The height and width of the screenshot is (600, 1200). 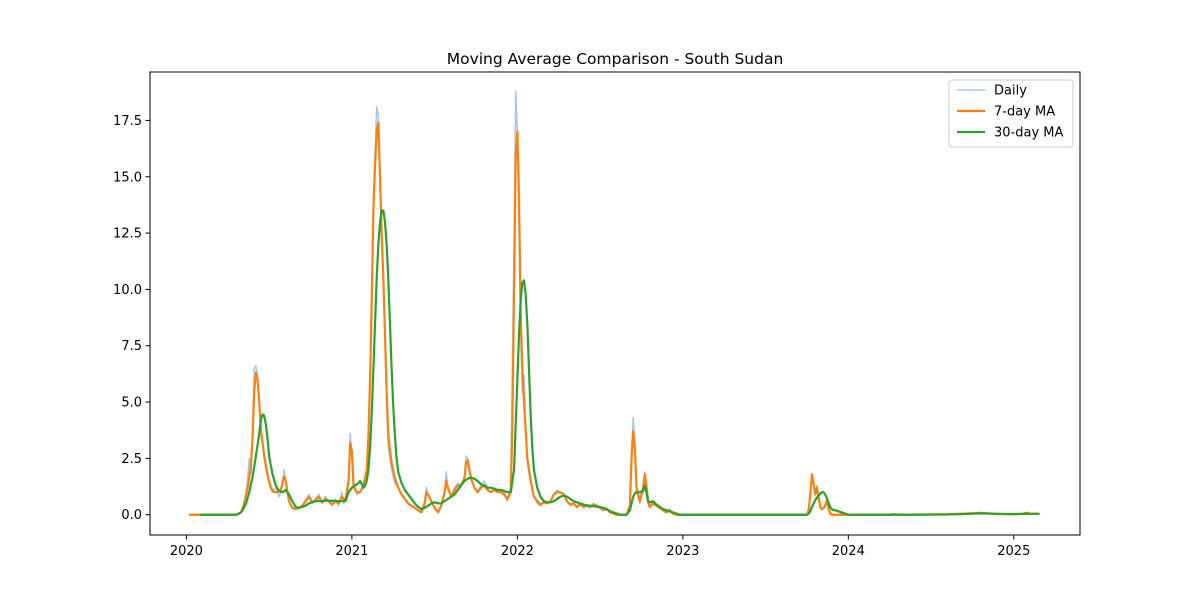 What do you see at coordinates (682, 551) in the screenshot?
I see `x-tick-label: 2023` at bounding box center [682, 551].